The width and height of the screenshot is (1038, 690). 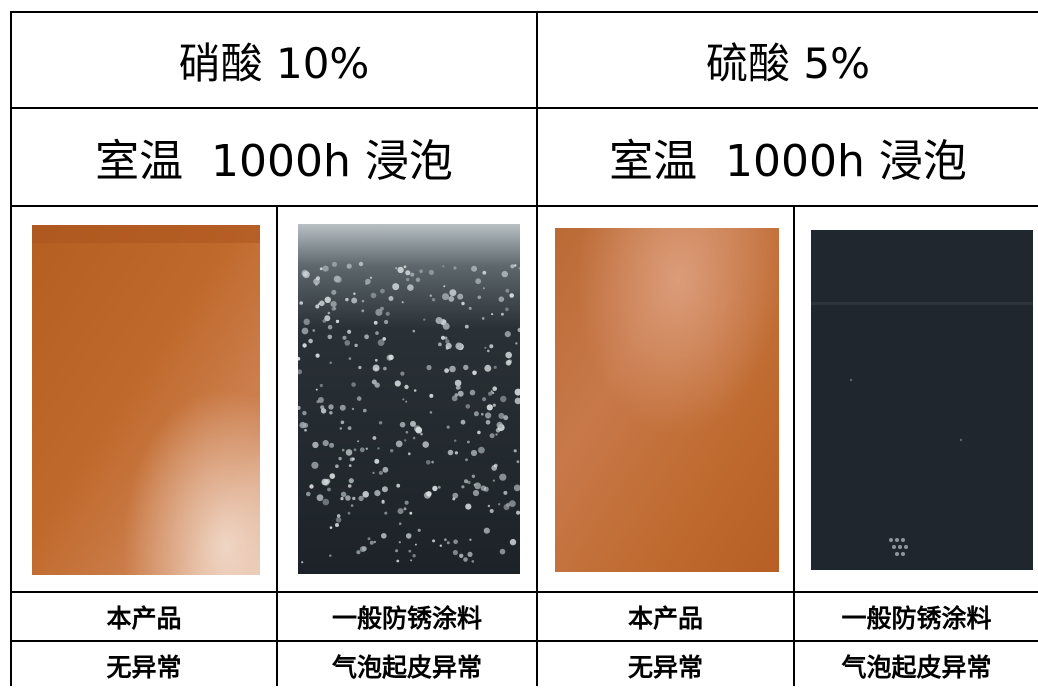 I want to click on black-panel-photo, so click(x=922, y=400).